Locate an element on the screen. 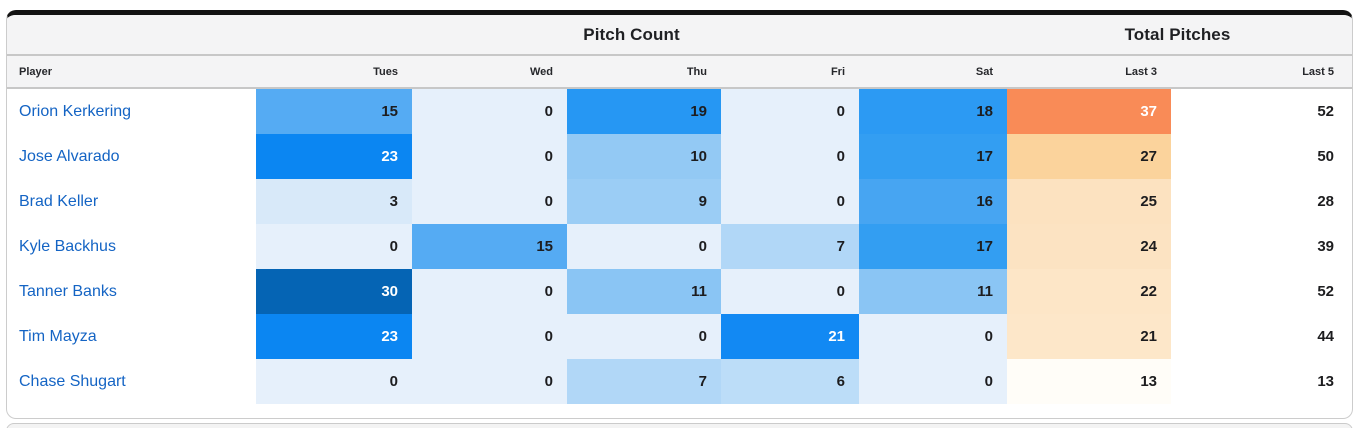 The height and width of the screenshot is (428, 1359). player-cell: Chase Shugart is located at coordinates (131, 381).